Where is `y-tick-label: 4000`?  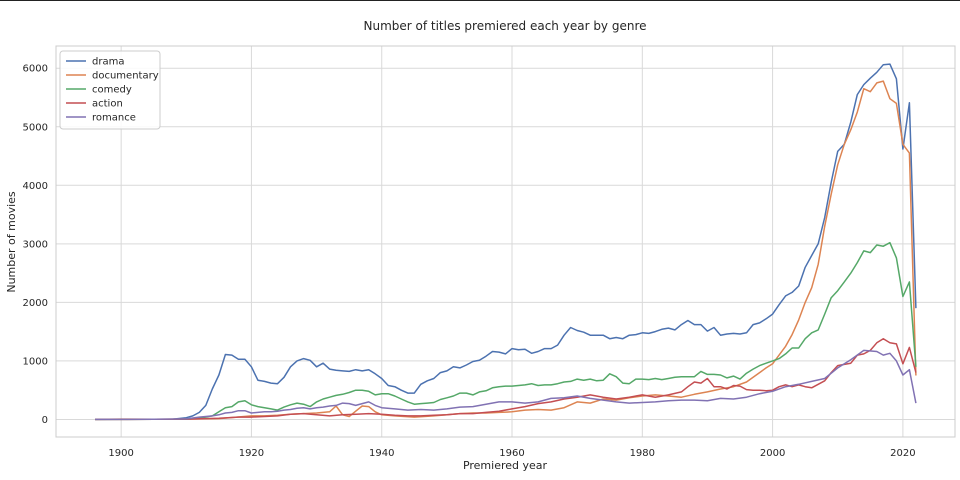
y-tick-label: 4000 is located at coordinates (35, 186).